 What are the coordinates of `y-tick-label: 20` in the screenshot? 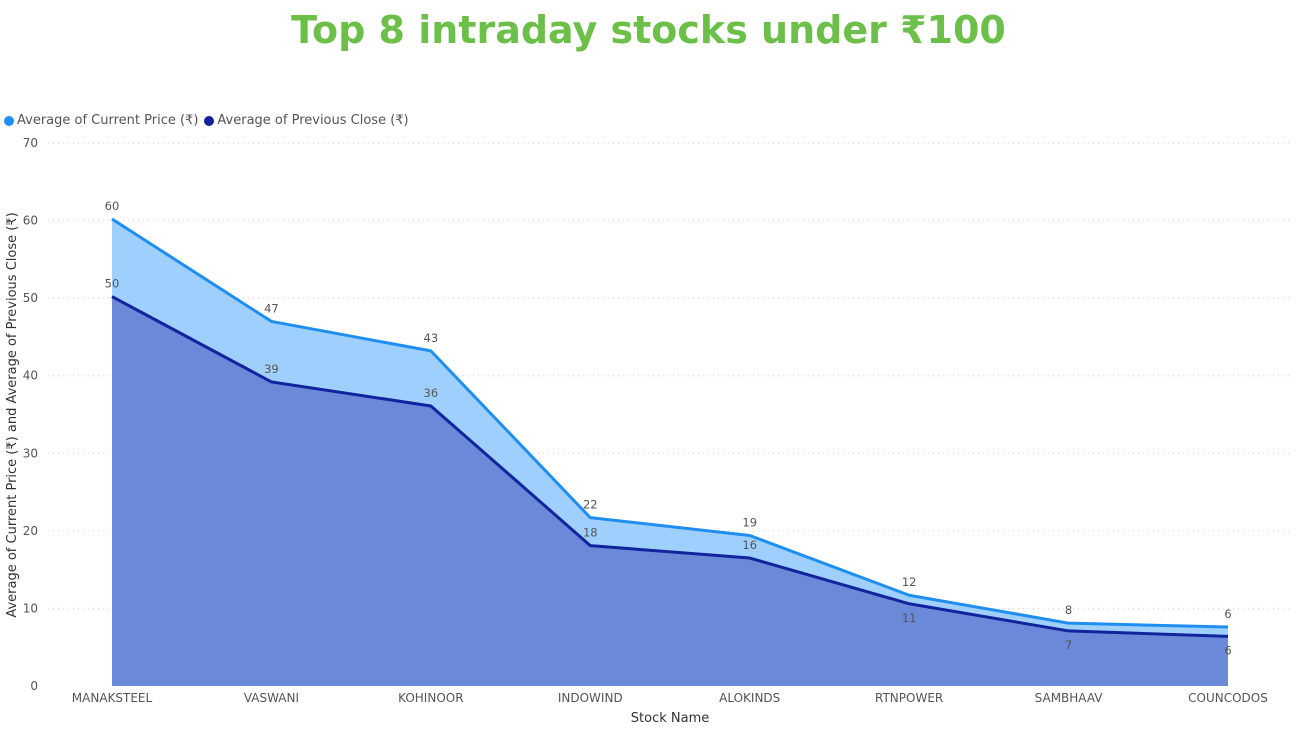 It's located at (30, 531).